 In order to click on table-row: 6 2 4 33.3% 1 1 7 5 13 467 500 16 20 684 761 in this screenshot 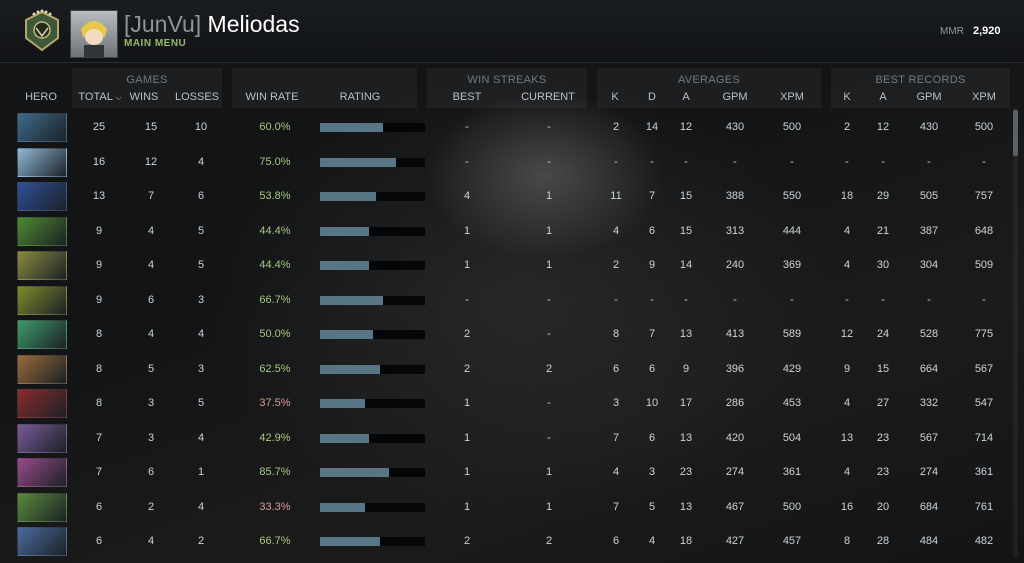, I will do `click(505, 507)`.